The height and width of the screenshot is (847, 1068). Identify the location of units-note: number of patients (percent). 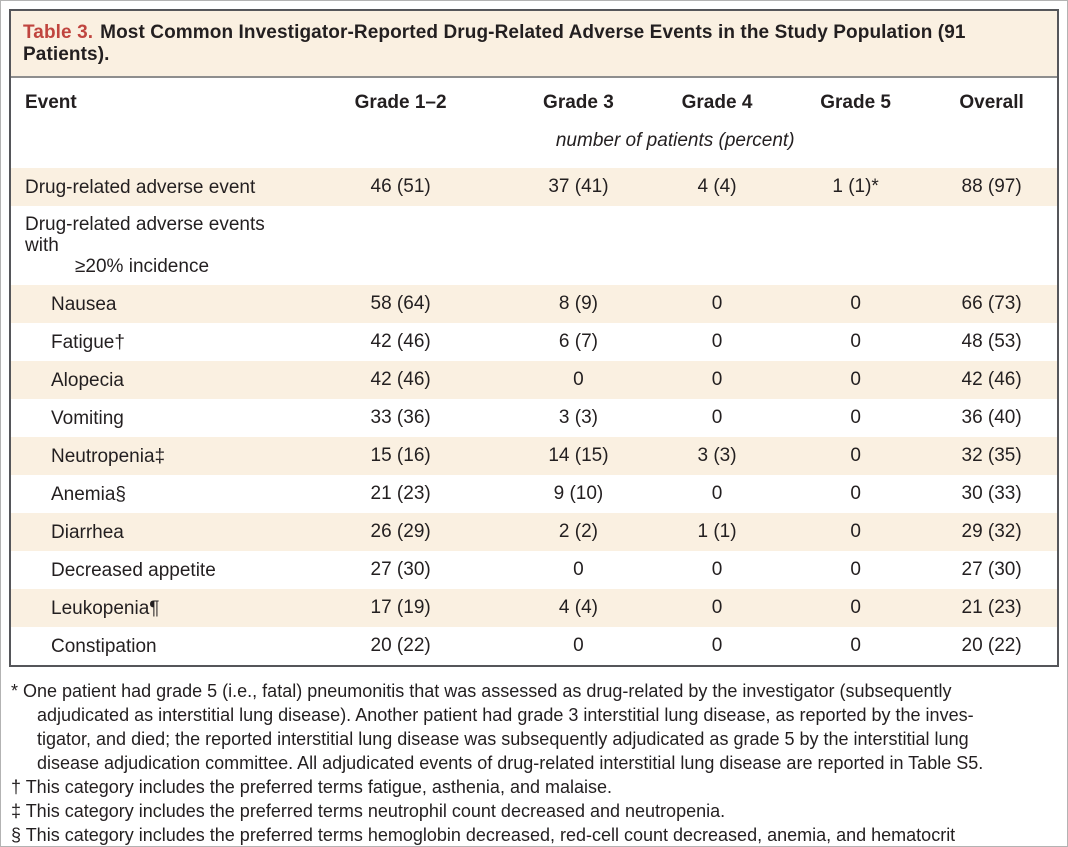
(675, 140).